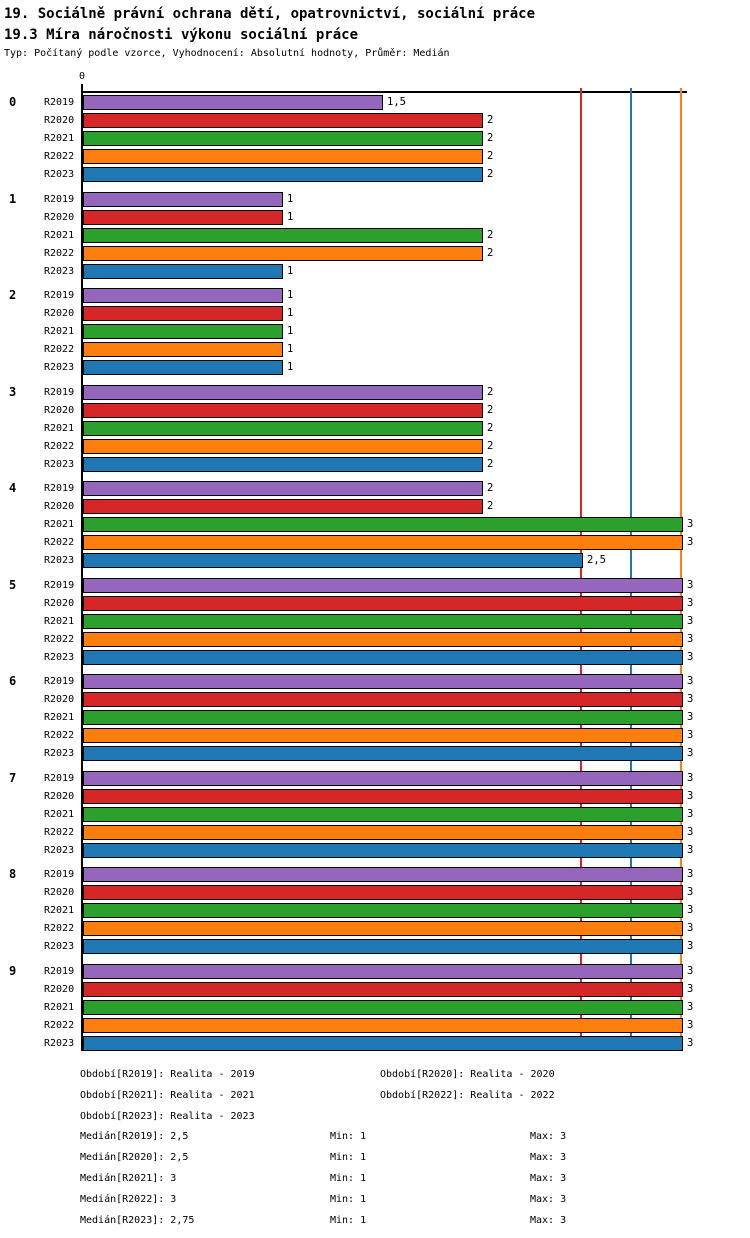  I want to click on bar-0-r2023, so click(283, 174).